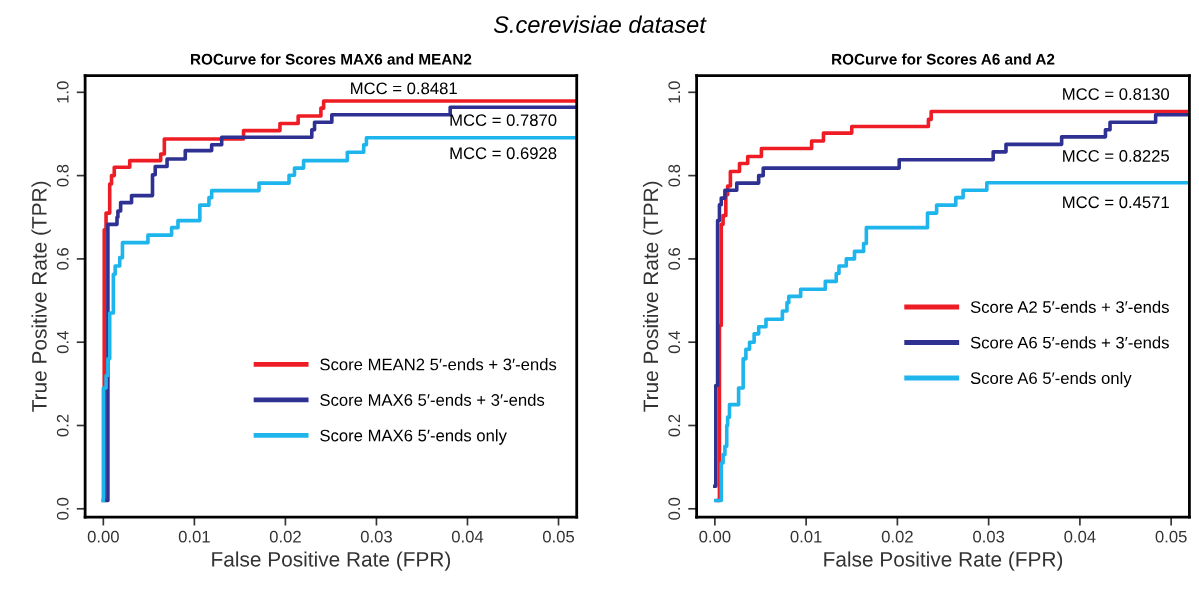 This screenshot has height=591, width=1199. What do you see at coordinates (1116, 94) in the screenshot?
I see `annotation: MCC = 0.8130` at bounding box center [1116, 94].